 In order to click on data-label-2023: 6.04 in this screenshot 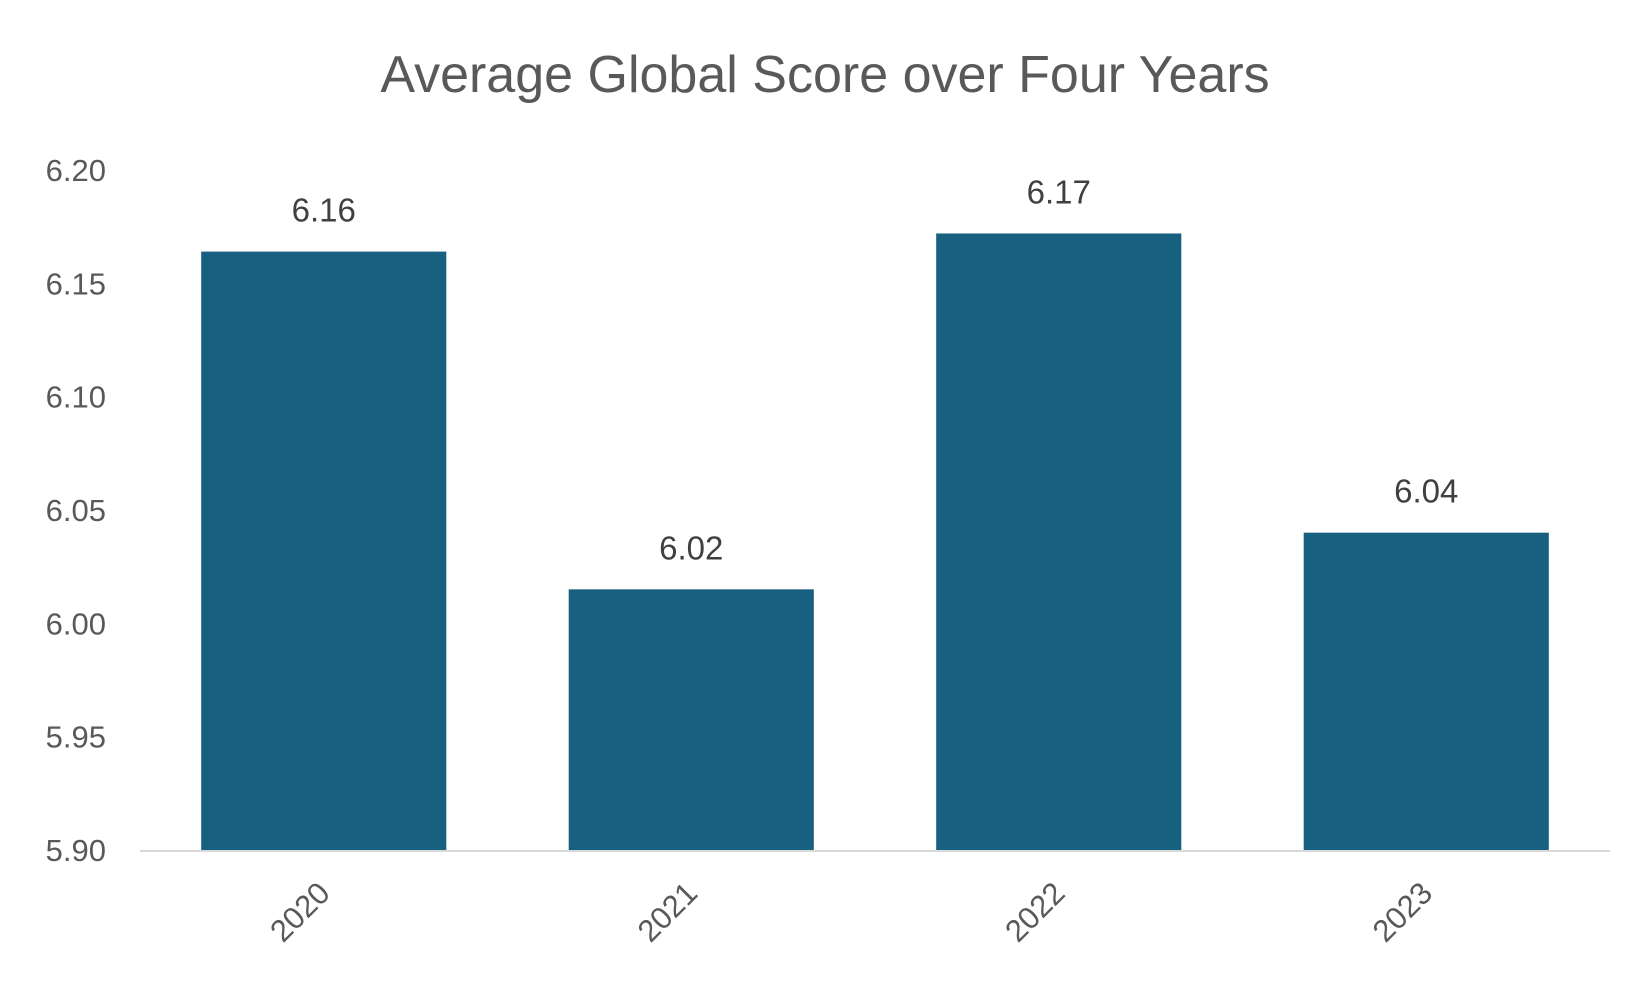, I will do `click(1426, 491)`.